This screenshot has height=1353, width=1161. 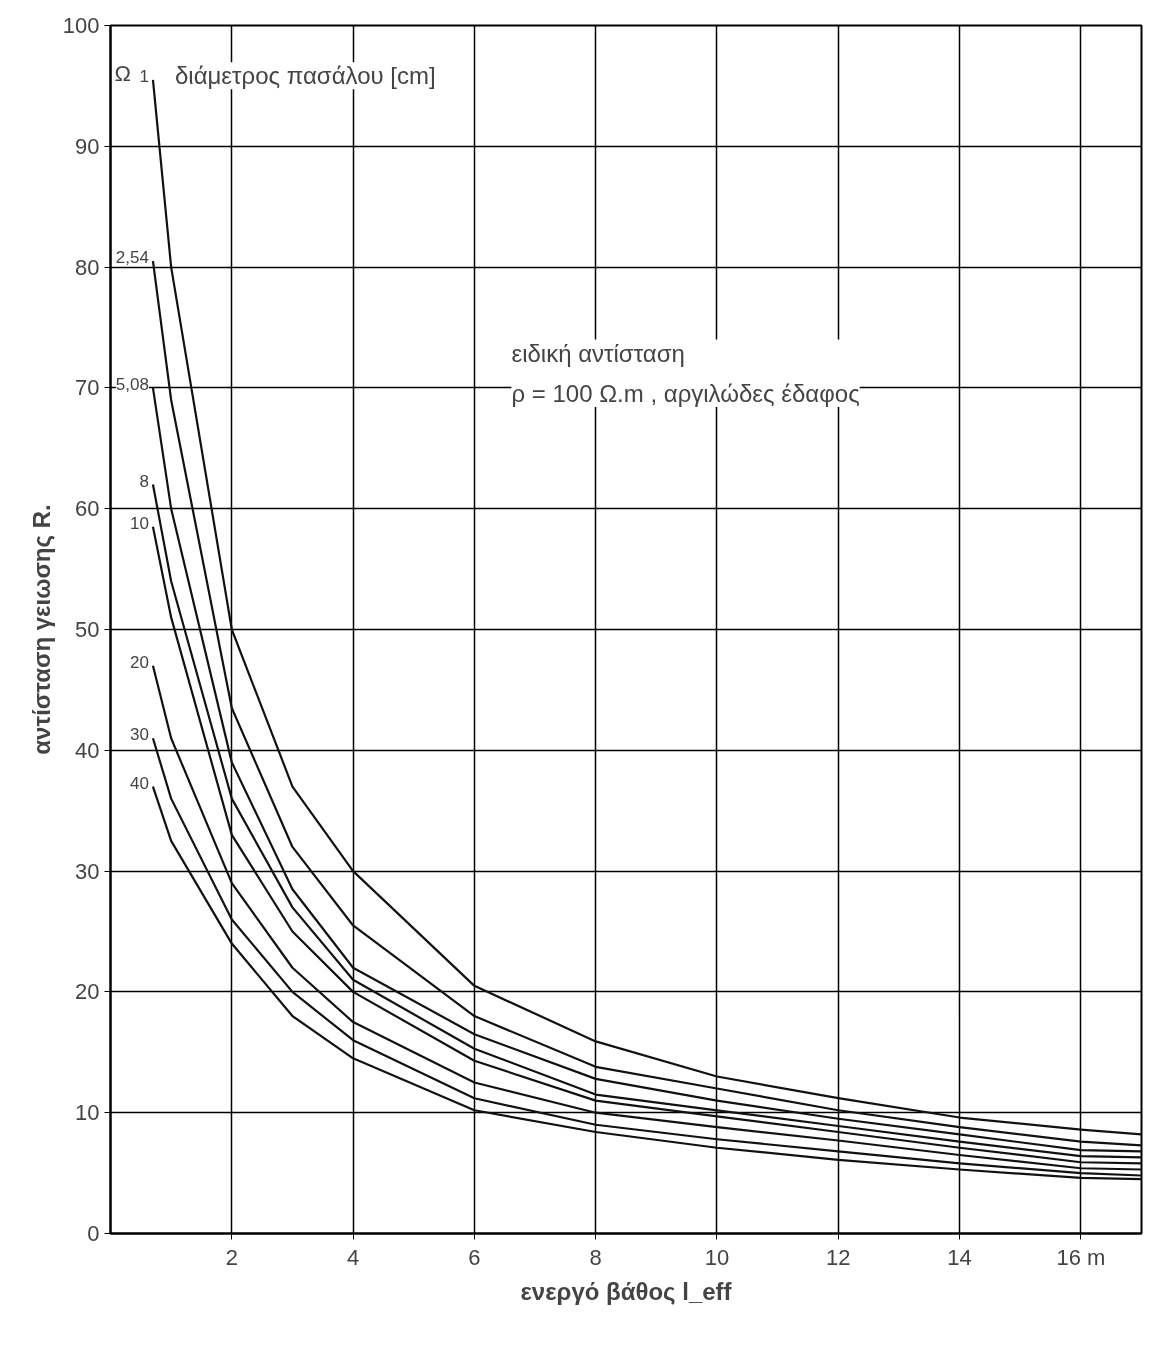 I want to click on series-label: 40, so click(x=139, y=783).